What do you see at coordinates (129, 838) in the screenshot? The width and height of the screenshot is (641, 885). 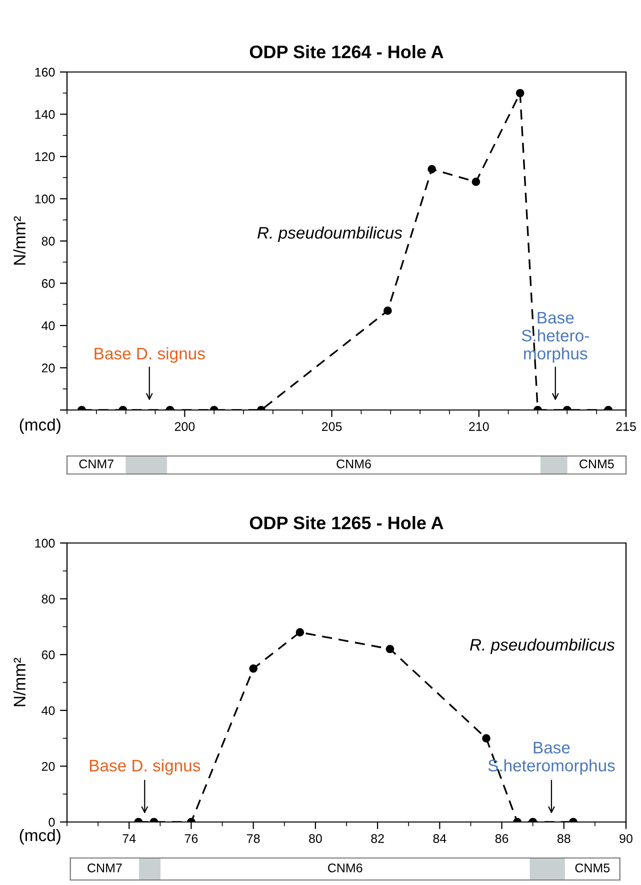 I see `x-tick-label: 74` at bounding box center [129, 838].